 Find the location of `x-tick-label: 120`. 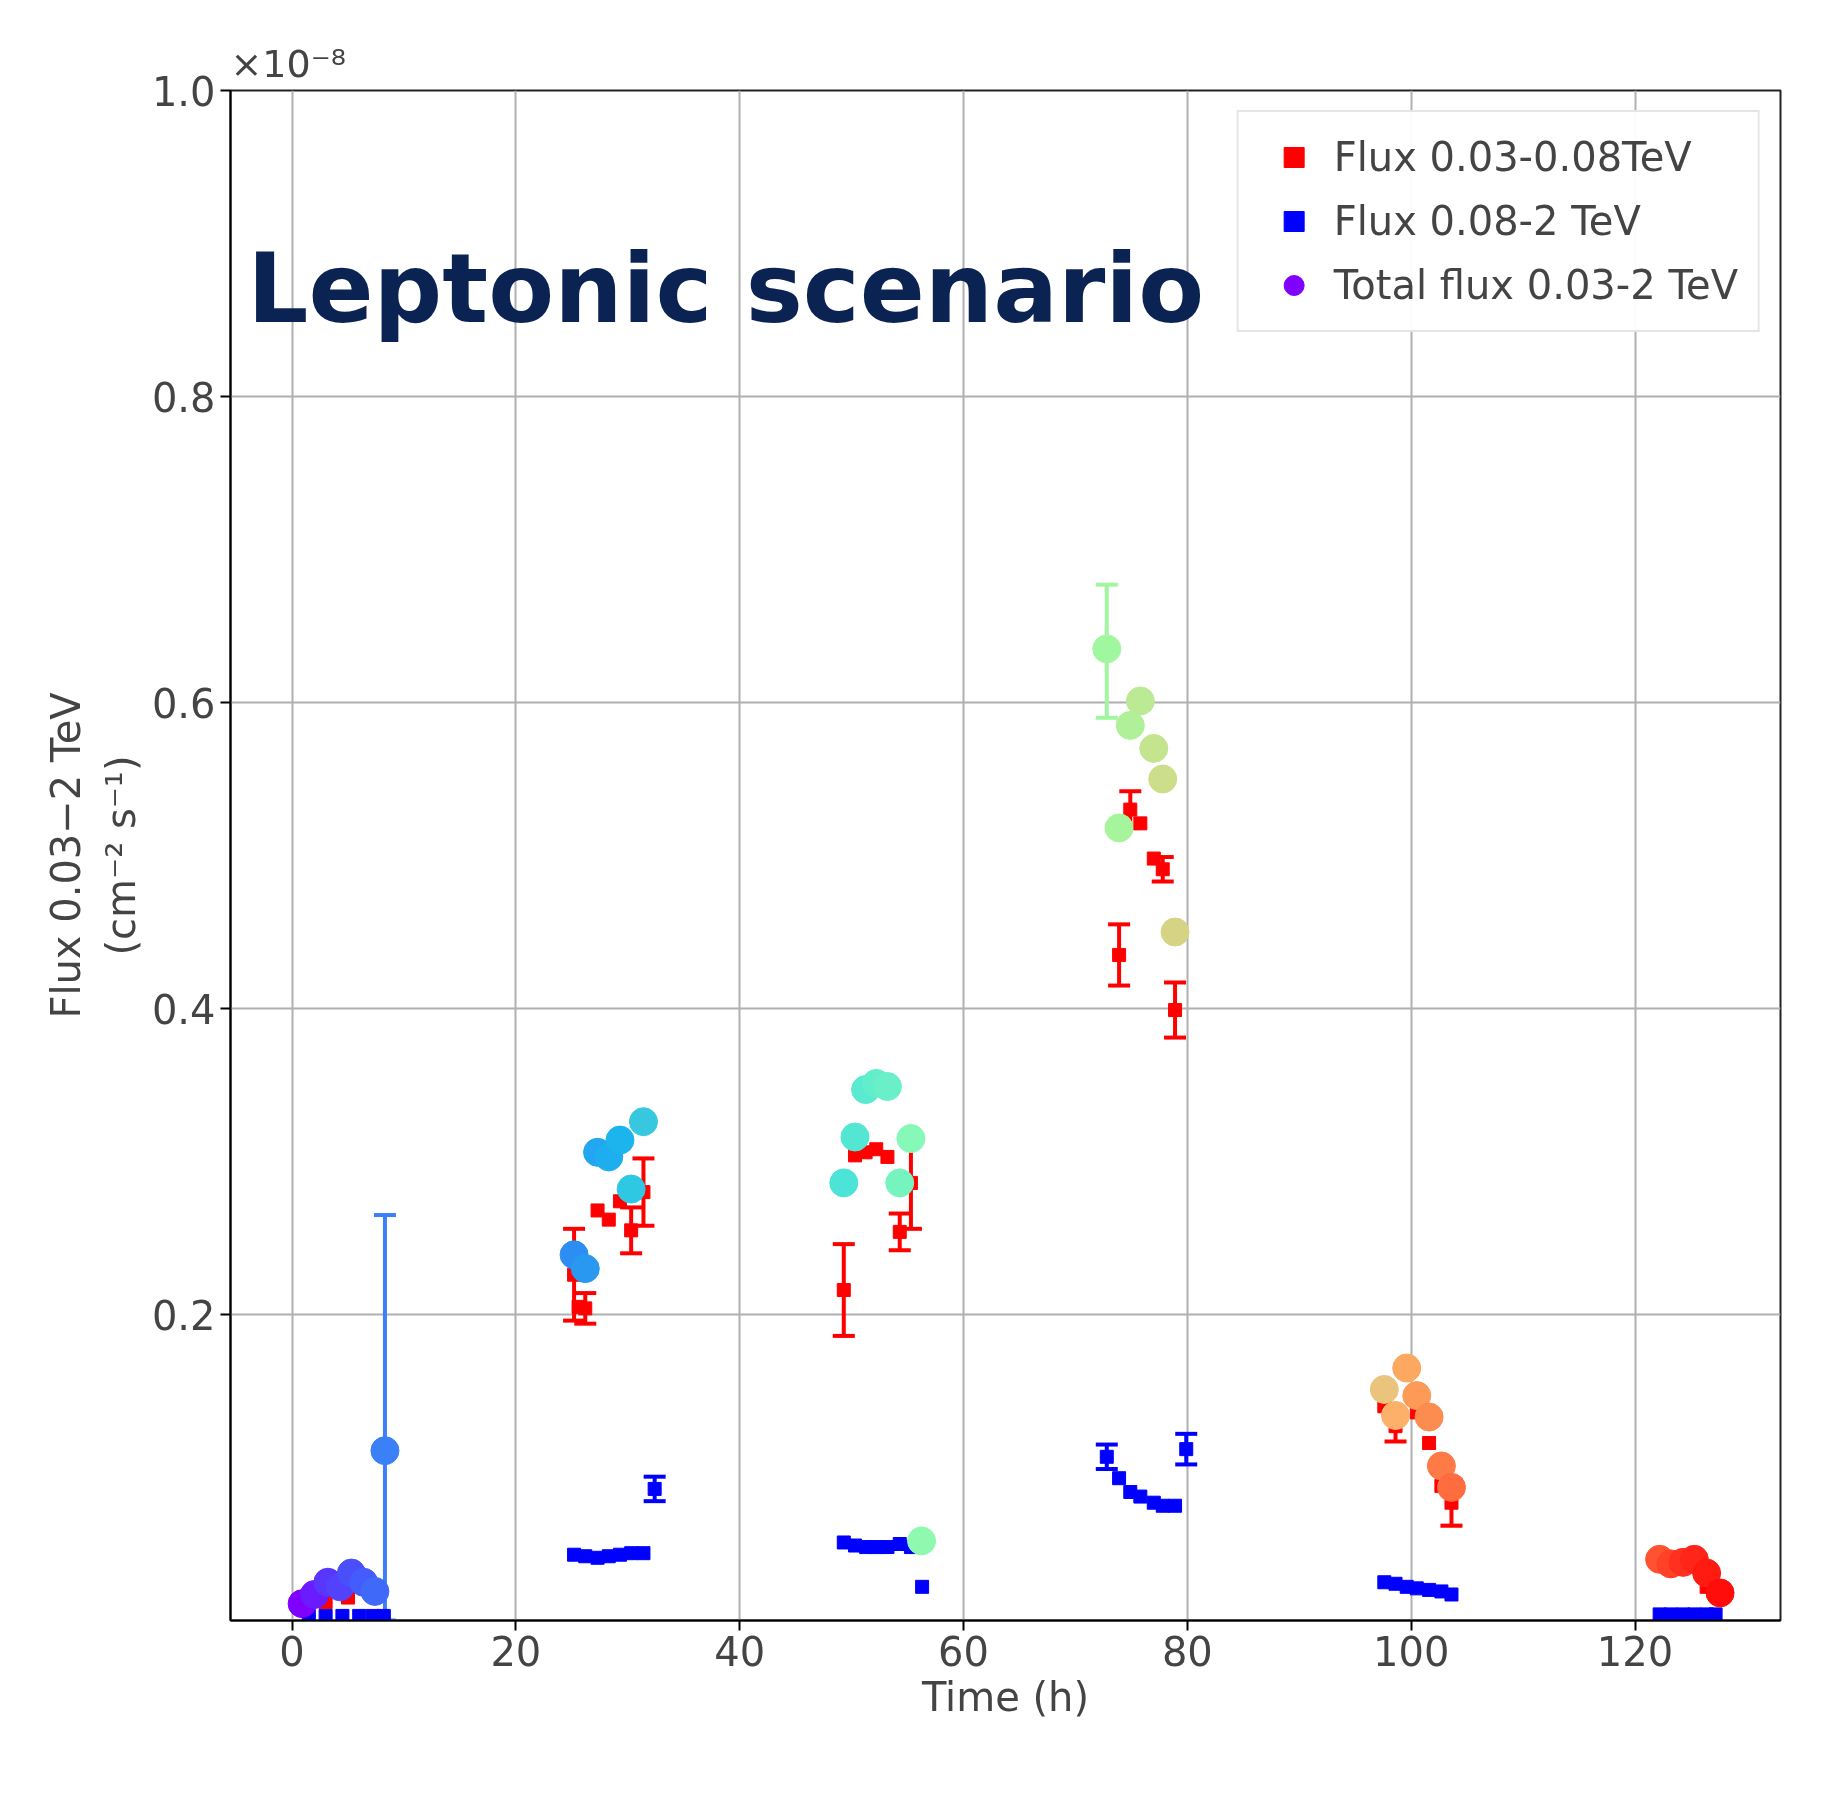

x-tick-label: 120 is located at coordinates (1635, 1651).